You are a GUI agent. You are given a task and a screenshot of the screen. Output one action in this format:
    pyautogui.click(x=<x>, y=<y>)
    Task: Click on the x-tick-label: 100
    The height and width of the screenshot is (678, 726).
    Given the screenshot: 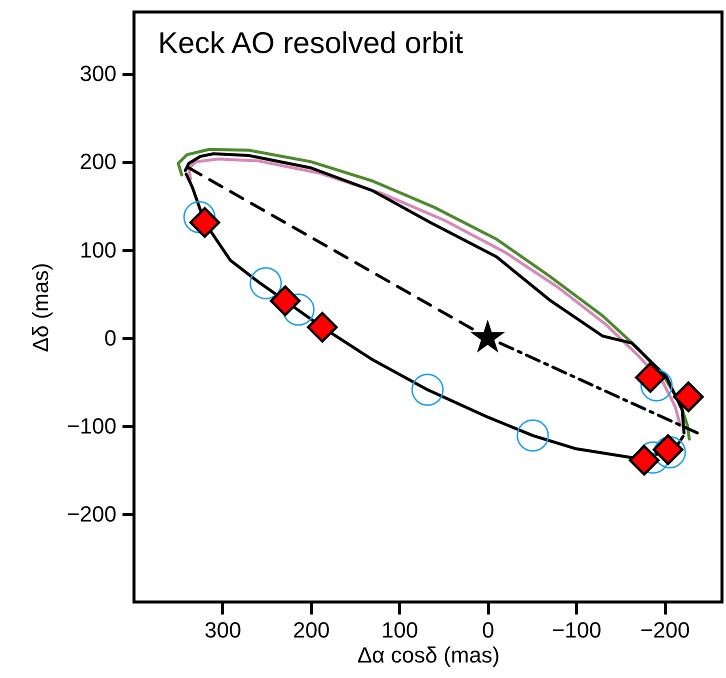 What is the action you would take?
    pyautogui.click(x=399, y=630)
    